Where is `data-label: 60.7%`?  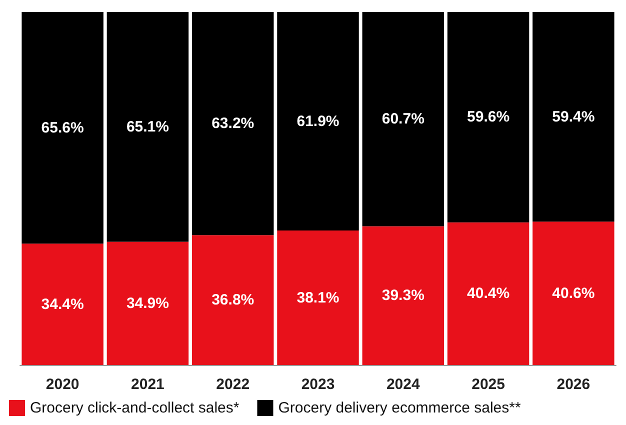
data-label: 60.7% is located at coordinates (403, 119).